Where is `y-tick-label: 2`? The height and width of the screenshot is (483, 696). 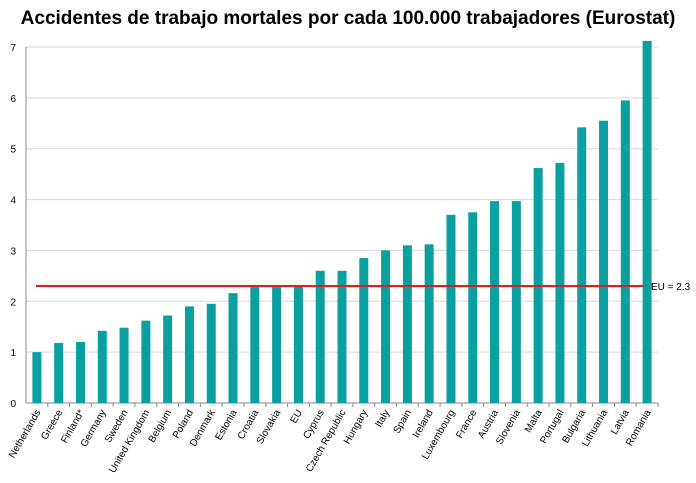 y-tick-label: 2 is located at coordinates (13, 302).